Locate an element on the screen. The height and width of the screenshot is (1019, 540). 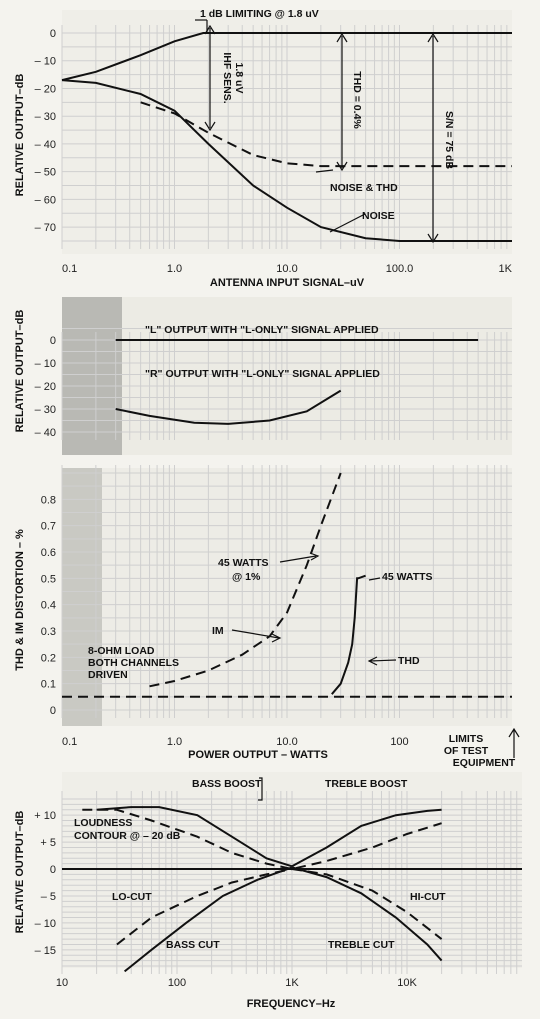
p3-y-axis-label: THD & IM DISTORTION – % is located at coordinates (20, 600).